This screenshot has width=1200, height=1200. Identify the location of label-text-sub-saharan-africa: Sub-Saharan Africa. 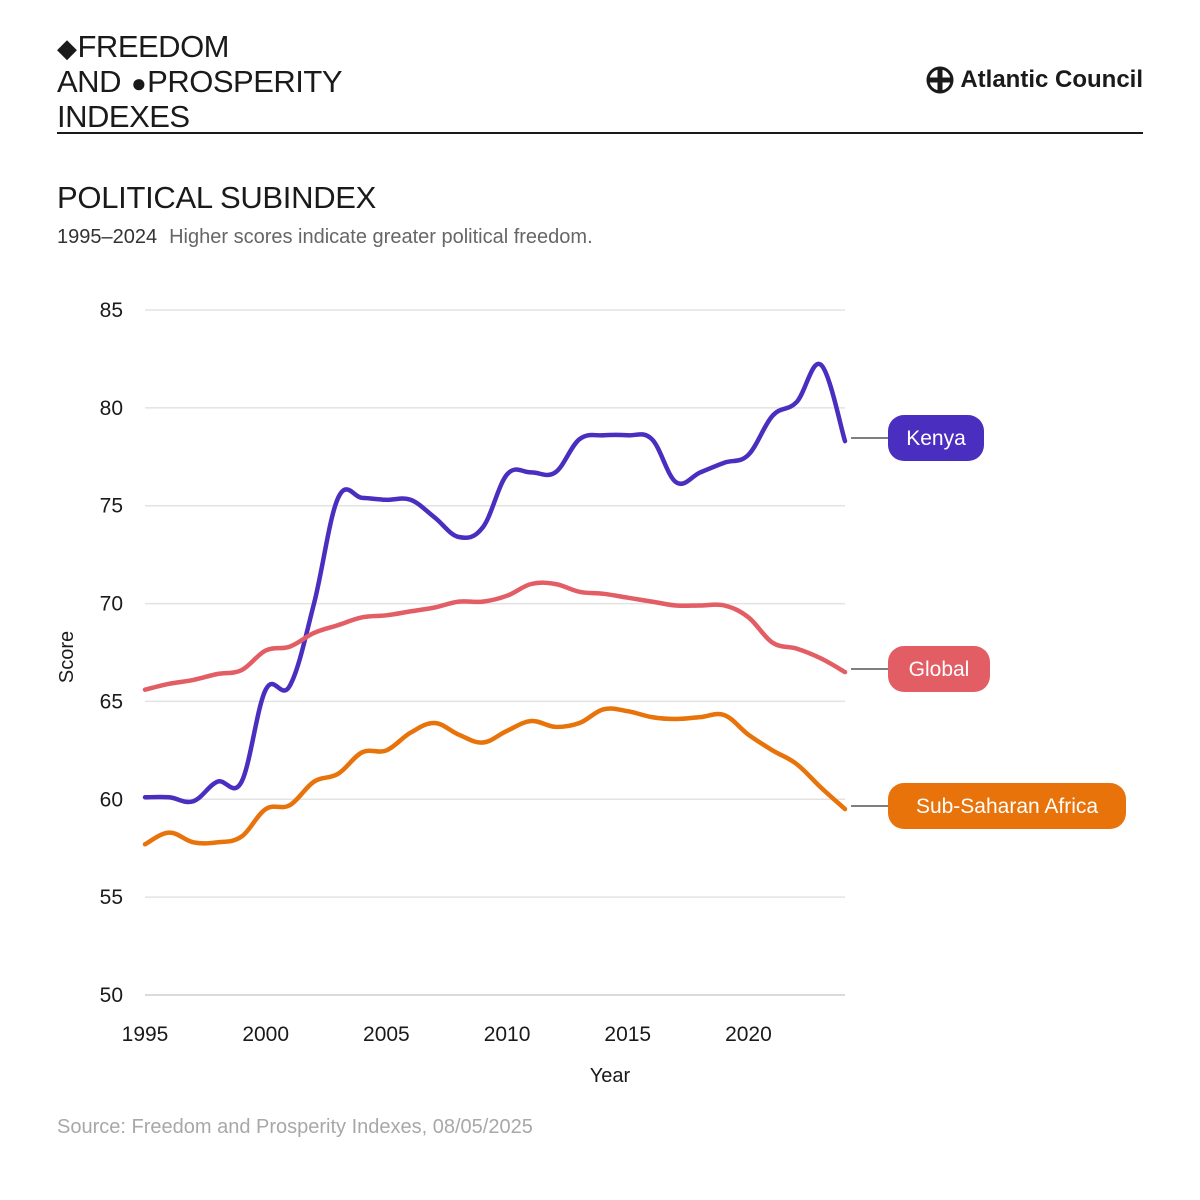
(1007, 806).